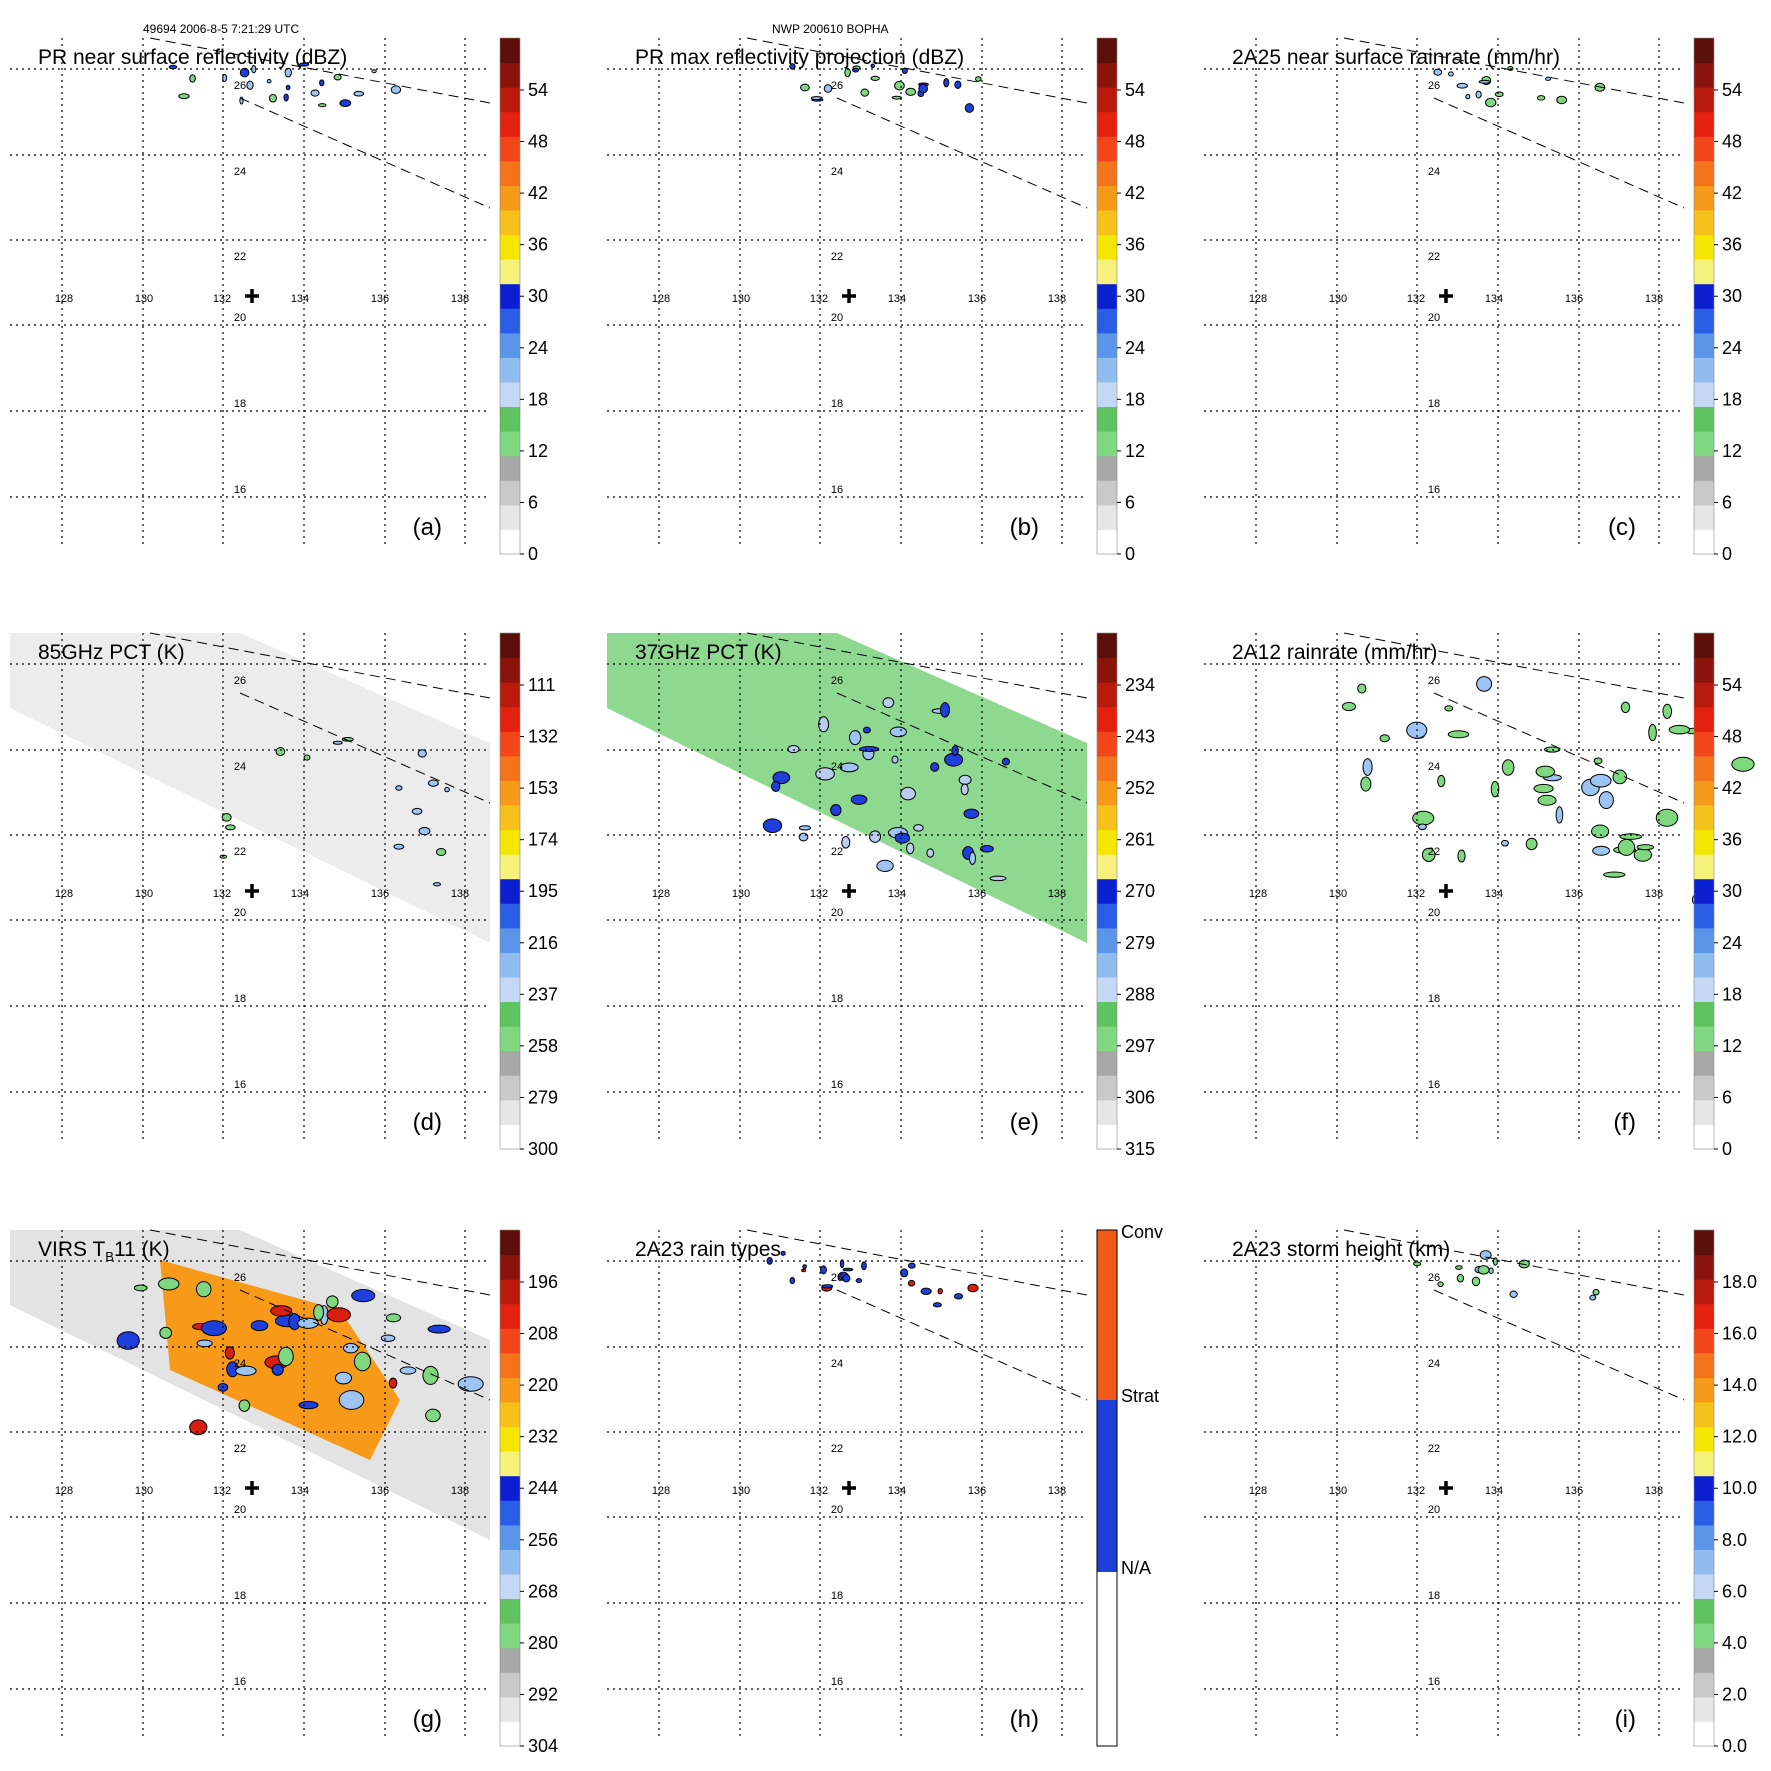 The image size is (1771, 1771). I want to click on colorbar-tick-label: 6.0, so click(1734, 1591).